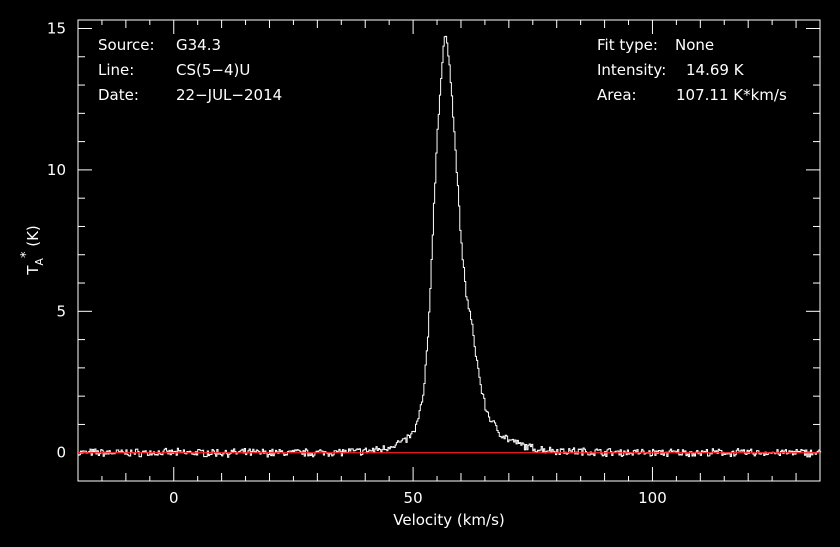 Image resolution: width=840 pixels, height=547 pixels. I want to click on x-tick-label: 50, so click(413, 498).